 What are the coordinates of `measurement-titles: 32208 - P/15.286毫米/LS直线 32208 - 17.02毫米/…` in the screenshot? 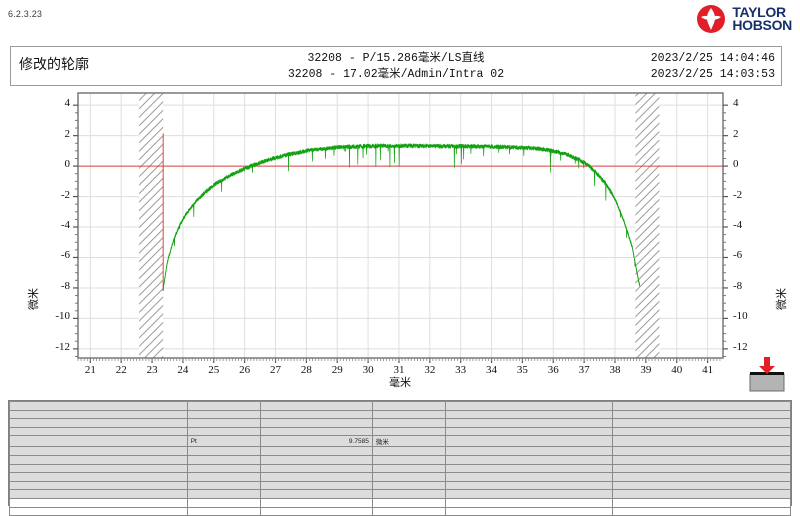 It's located at (396, 67).